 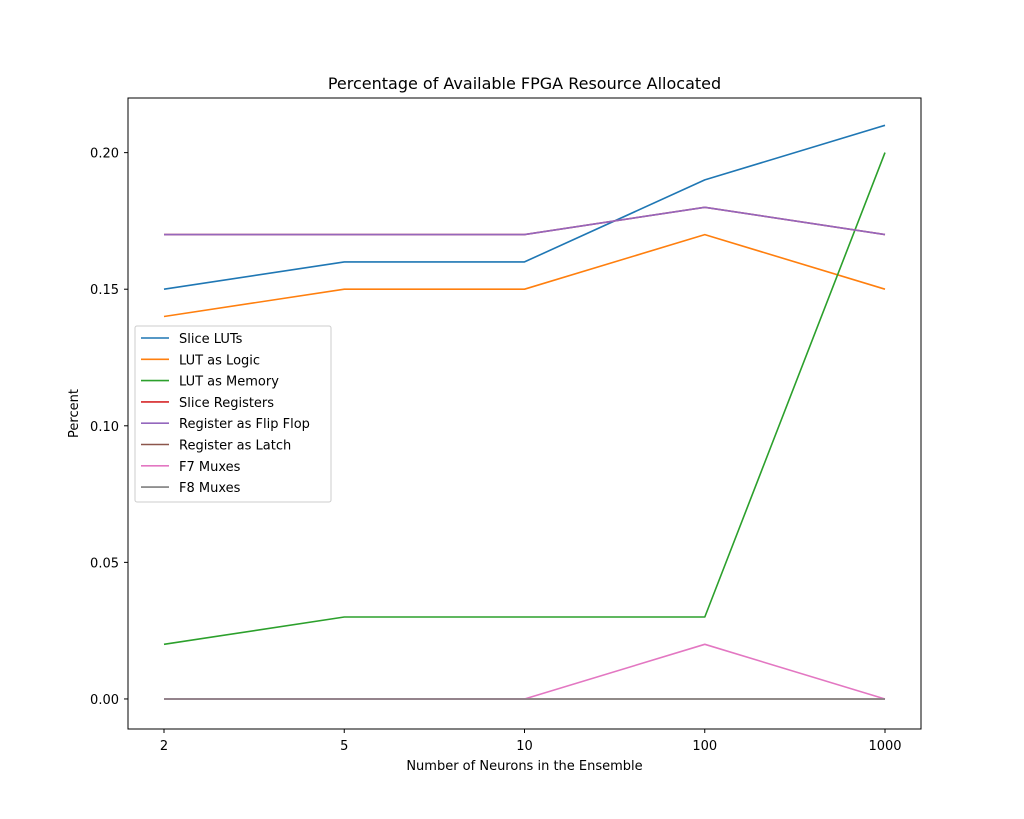 What do you see at coordinates (74, 413) in the screenshot?
I see `y-axis-label: Percent` at bounding box center [74, 413].